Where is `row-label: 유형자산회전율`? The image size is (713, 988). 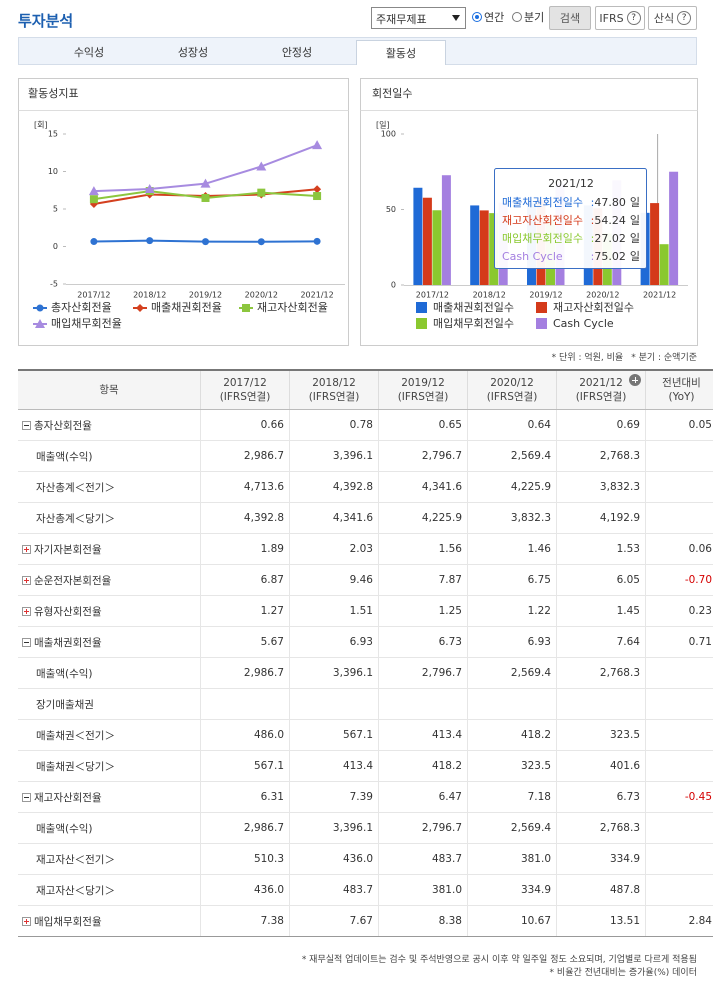
row-label: 유형자산회전율 is located at coordinates (68, 611).